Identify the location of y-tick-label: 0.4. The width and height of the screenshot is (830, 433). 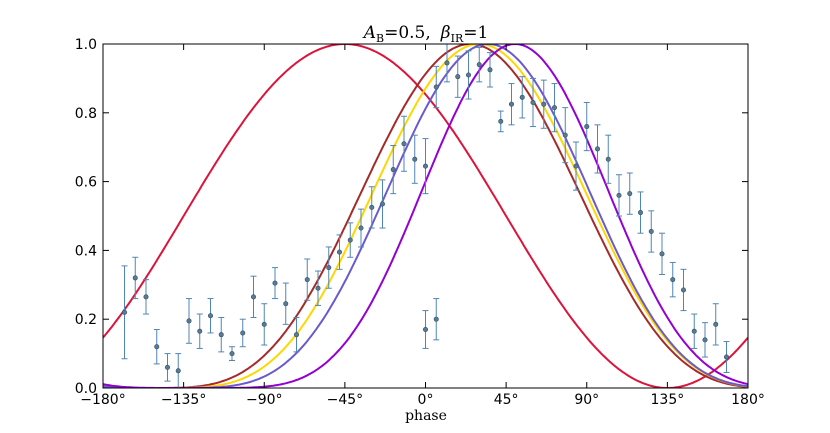
(86, 251).